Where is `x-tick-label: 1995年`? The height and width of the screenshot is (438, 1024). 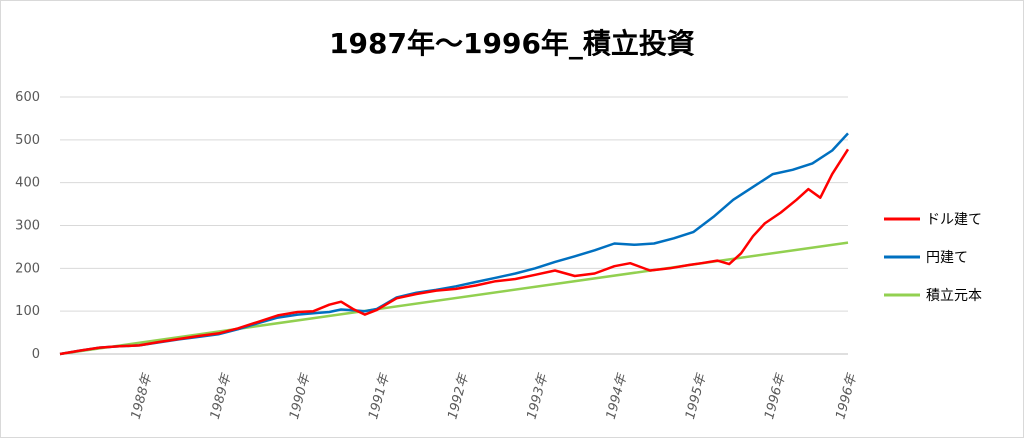 x-tick-label: 1995年 is located at coordinates (696, 396).